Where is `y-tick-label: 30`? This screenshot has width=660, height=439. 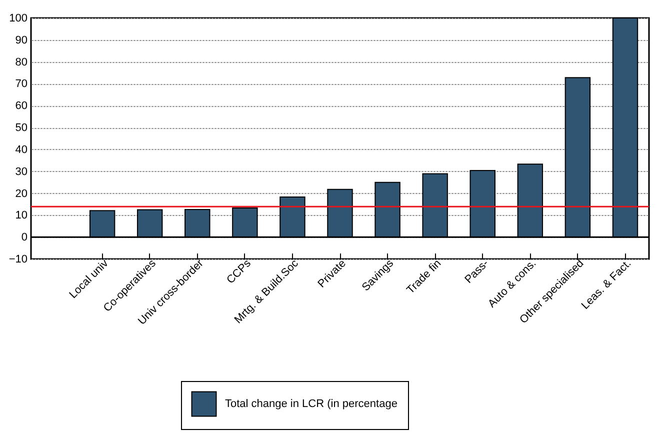 y-tick-label: 30 is located at coordinates (21, 172).